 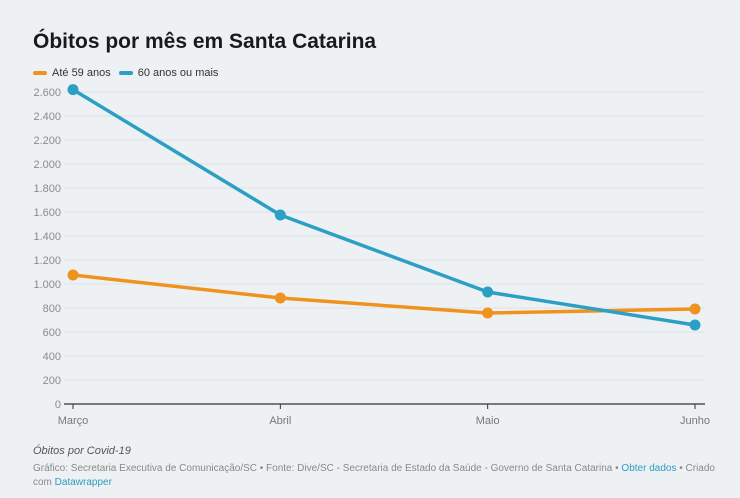 I want to click on y-tick-label: 600, so click(x=52, y=333).